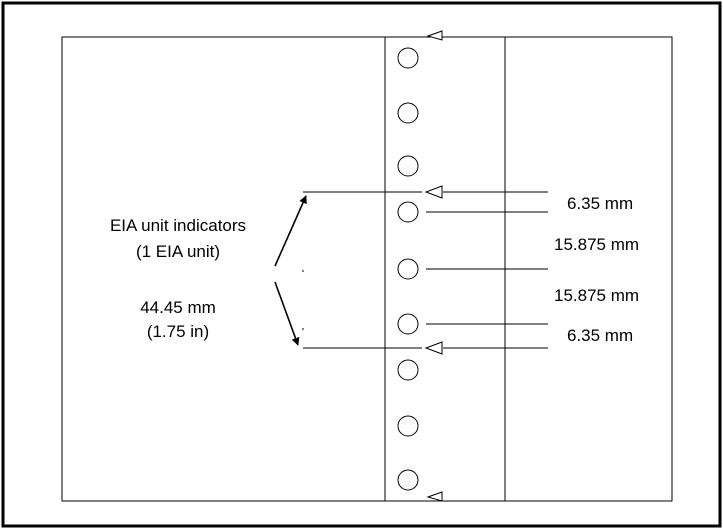 This screenshot has width=723, height=529. What do you see at coordinates (433, 266) in the screenshot?
I see `eia-indicator-triangles` at bounding box center [433, 266].